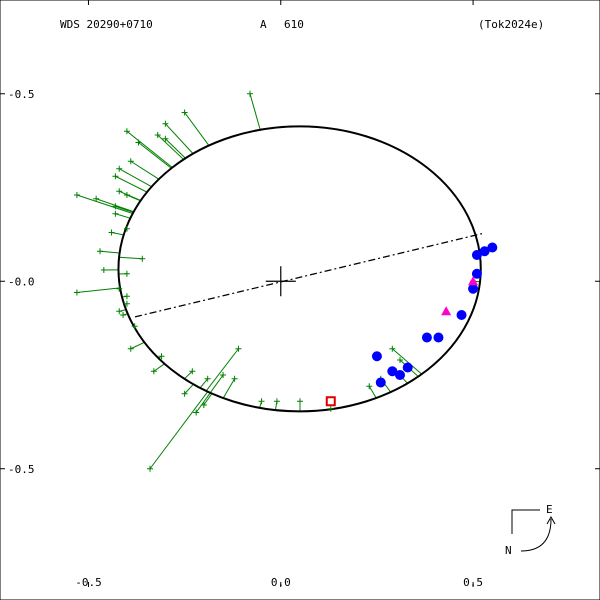 The width and height of the screenshot is (600, 600). I want to click on x-tick-label: 0.0, so click(281, 582).